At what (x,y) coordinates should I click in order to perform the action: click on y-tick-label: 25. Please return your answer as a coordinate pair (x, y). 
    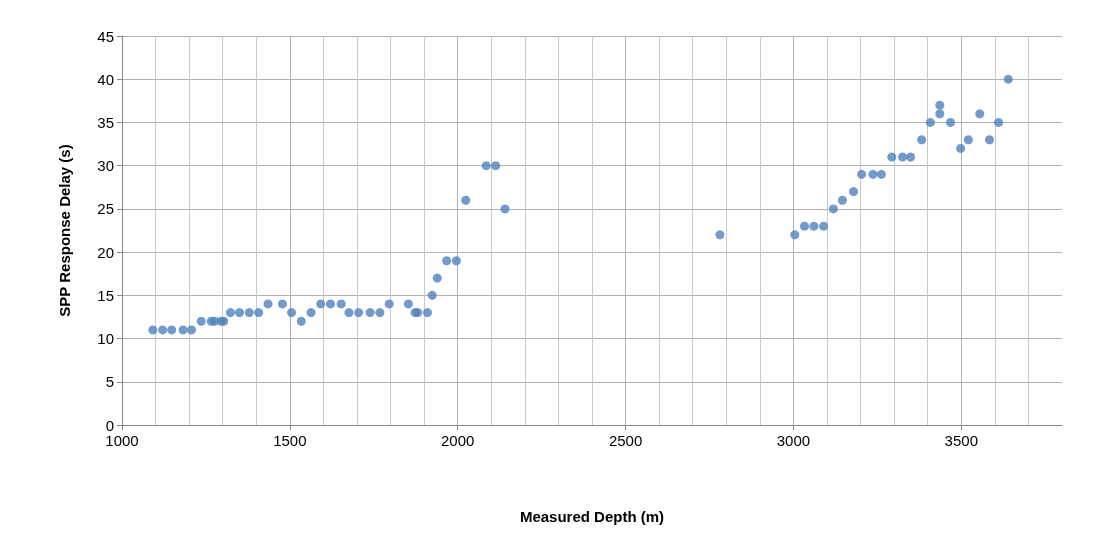
    Looking at the image, I should click on (105, 209).